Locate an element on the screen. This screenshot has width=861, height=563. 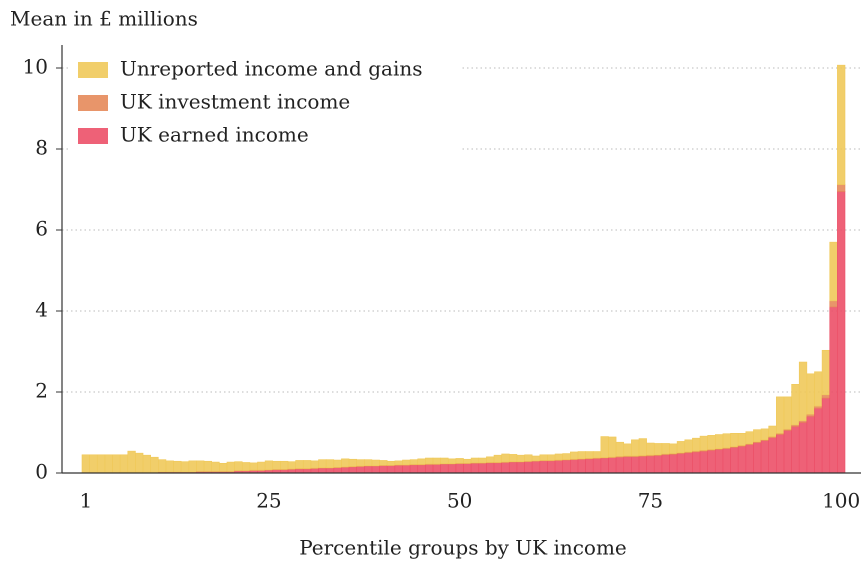
y-tick-label: 8 is located at coordinates (41, 148).